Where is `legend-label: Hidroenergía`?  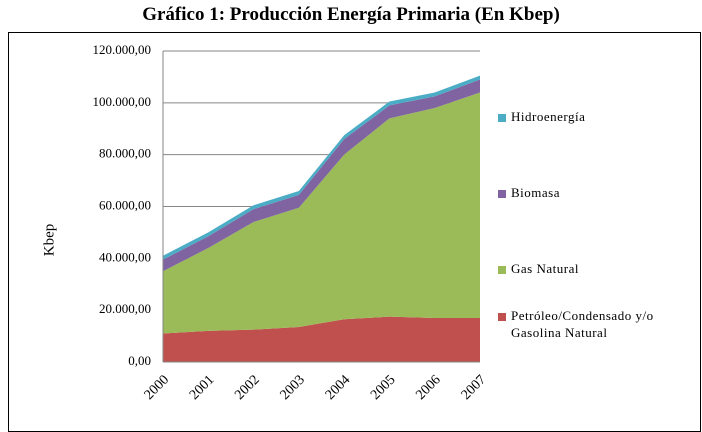
legend-label: Hidroenergía is located at coordinates (548, 116).